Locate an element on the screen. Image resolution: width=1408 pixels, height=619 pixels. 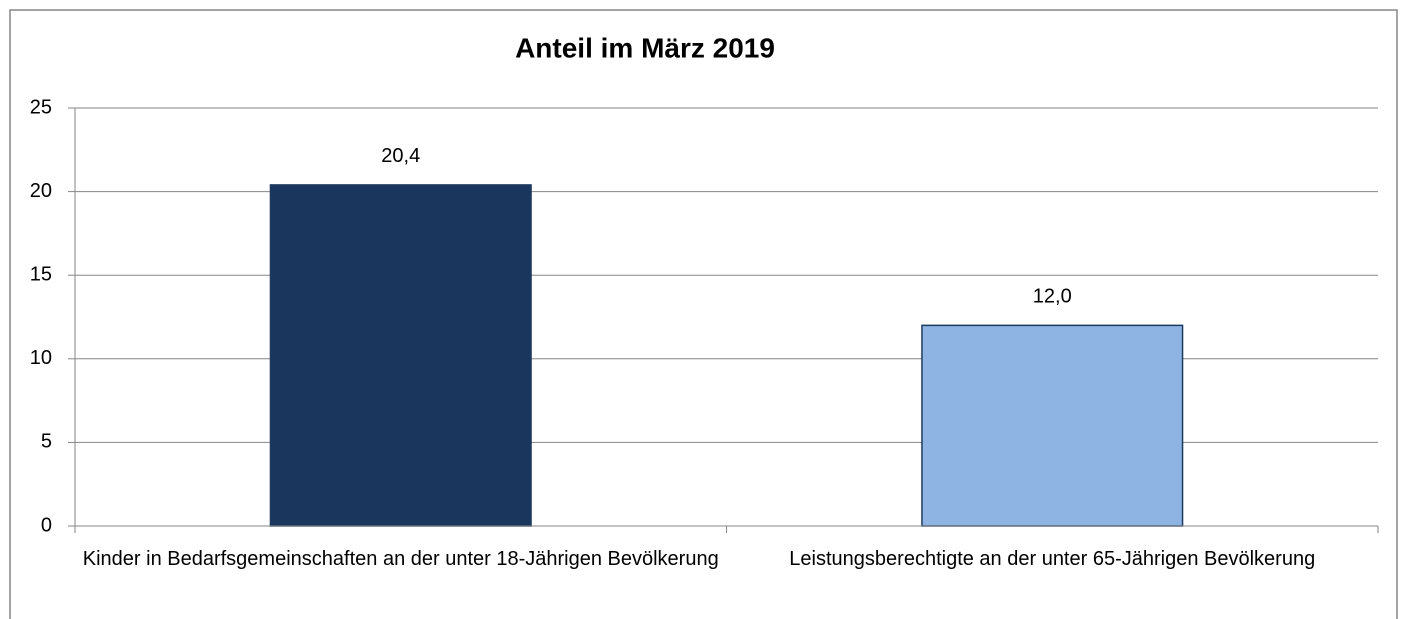
y-tick-label: 0 is located at coordinates (46, 525).